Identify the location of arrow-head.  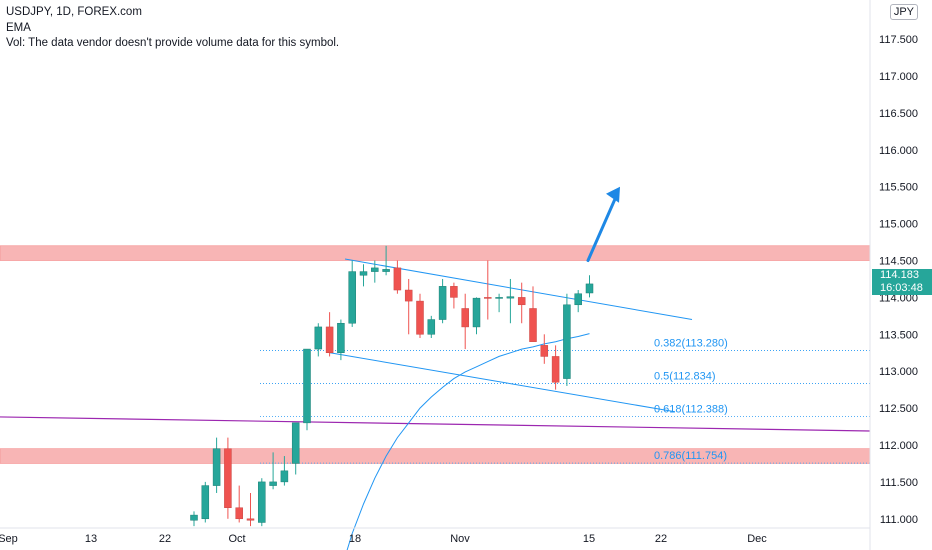
(613, 194).